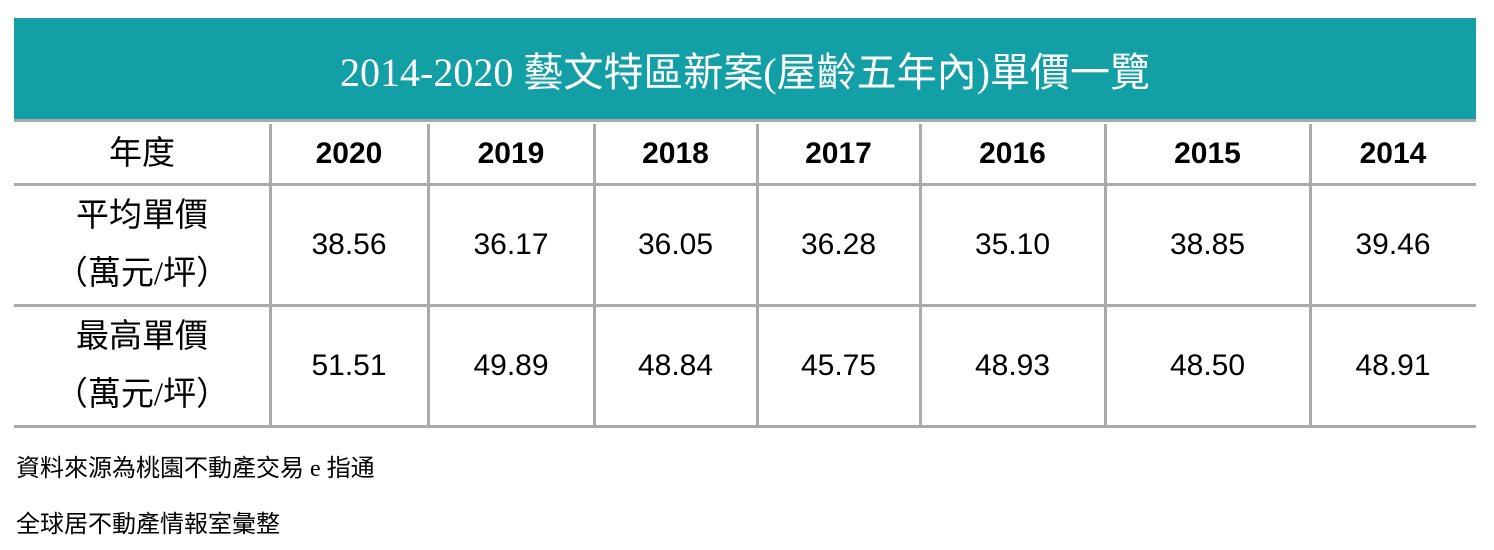  I want to click on value-cell: 36.17, so click(511, 244).